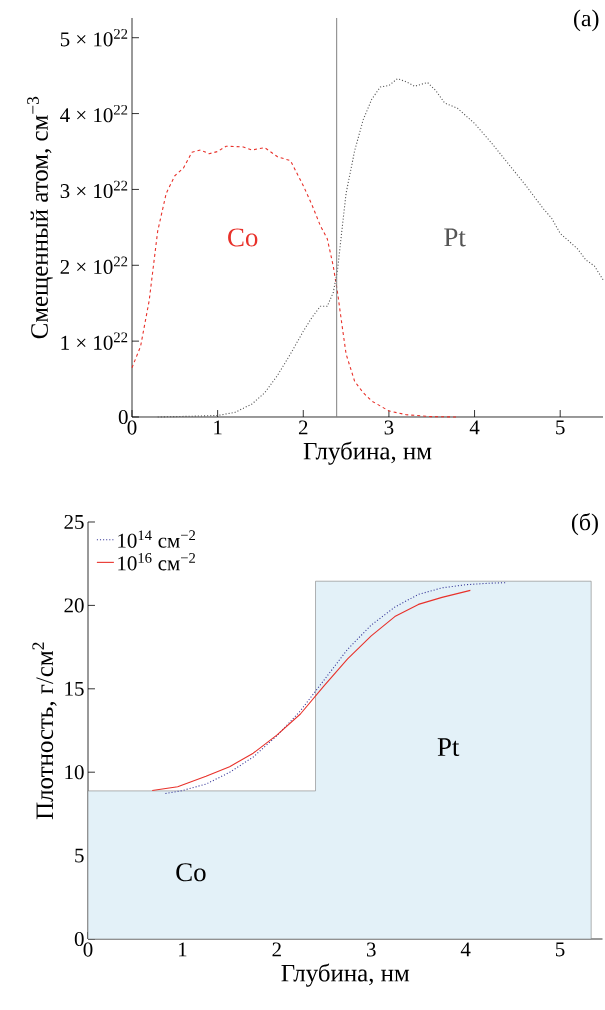  Describe the element at coordinates (157, 562) in the screenshot. I see `legend-label: 10$^{16}$ см$^{−2}$` at that location.